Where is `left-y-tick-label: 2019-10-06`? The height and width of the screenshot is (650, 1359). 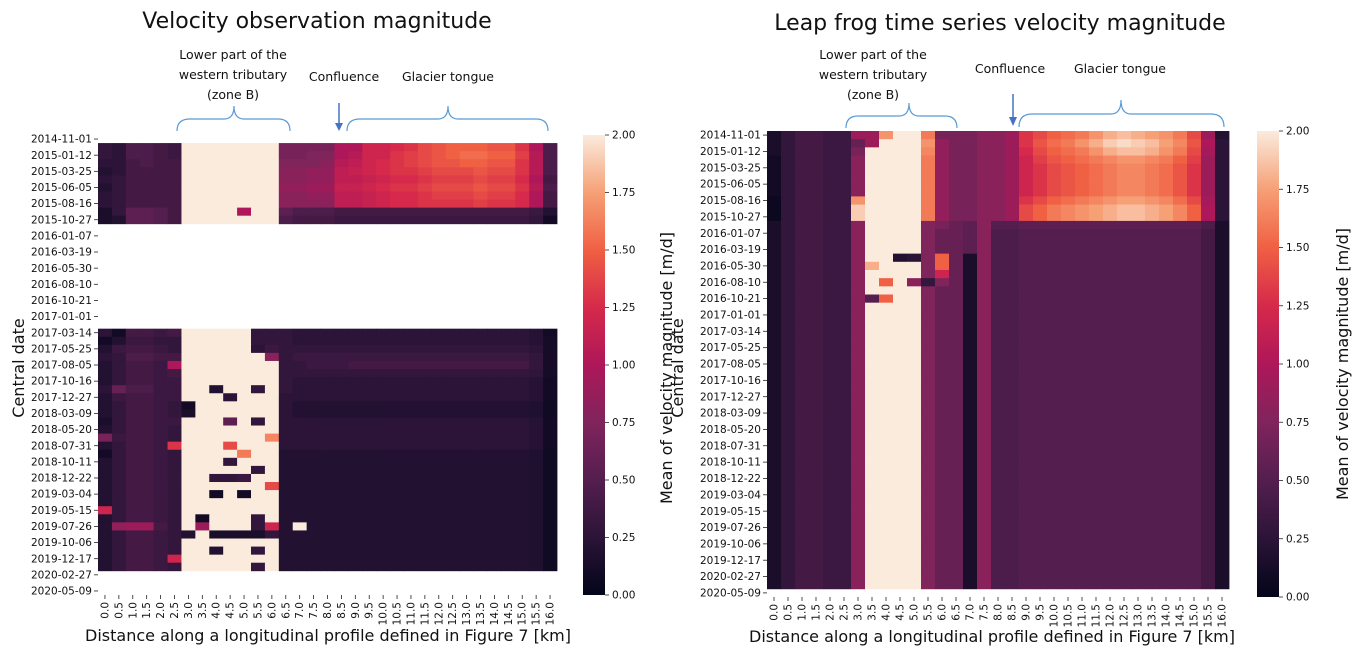 left-y-tick-label: 2019-10-06 is located at coordinates (61, 543).